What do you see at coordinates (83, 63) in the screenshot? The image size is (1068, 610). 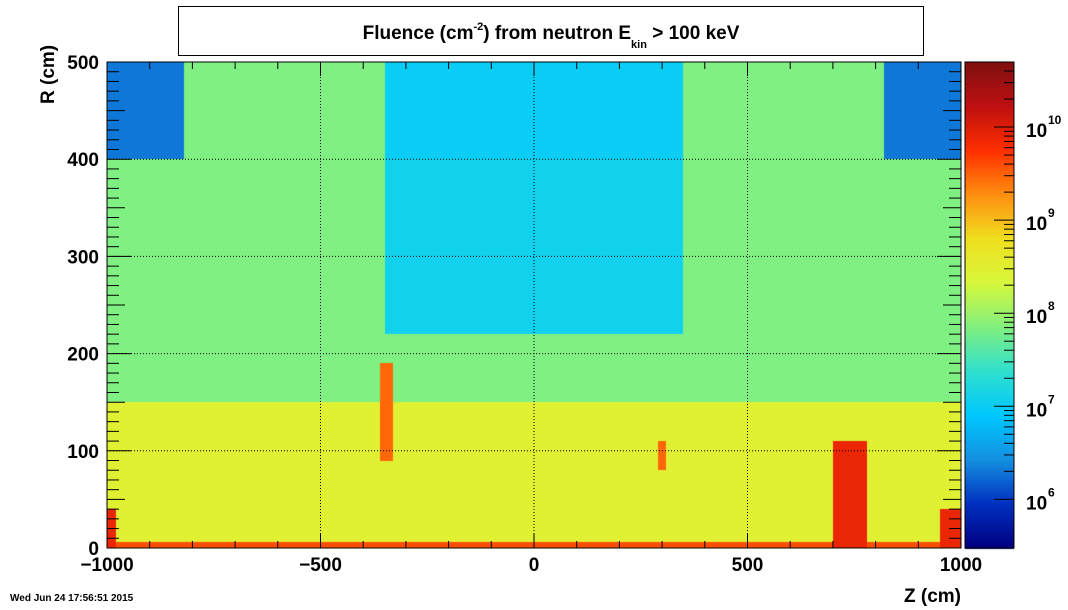 I see `y-tick-label: 500` at bounding box center [83, 63].